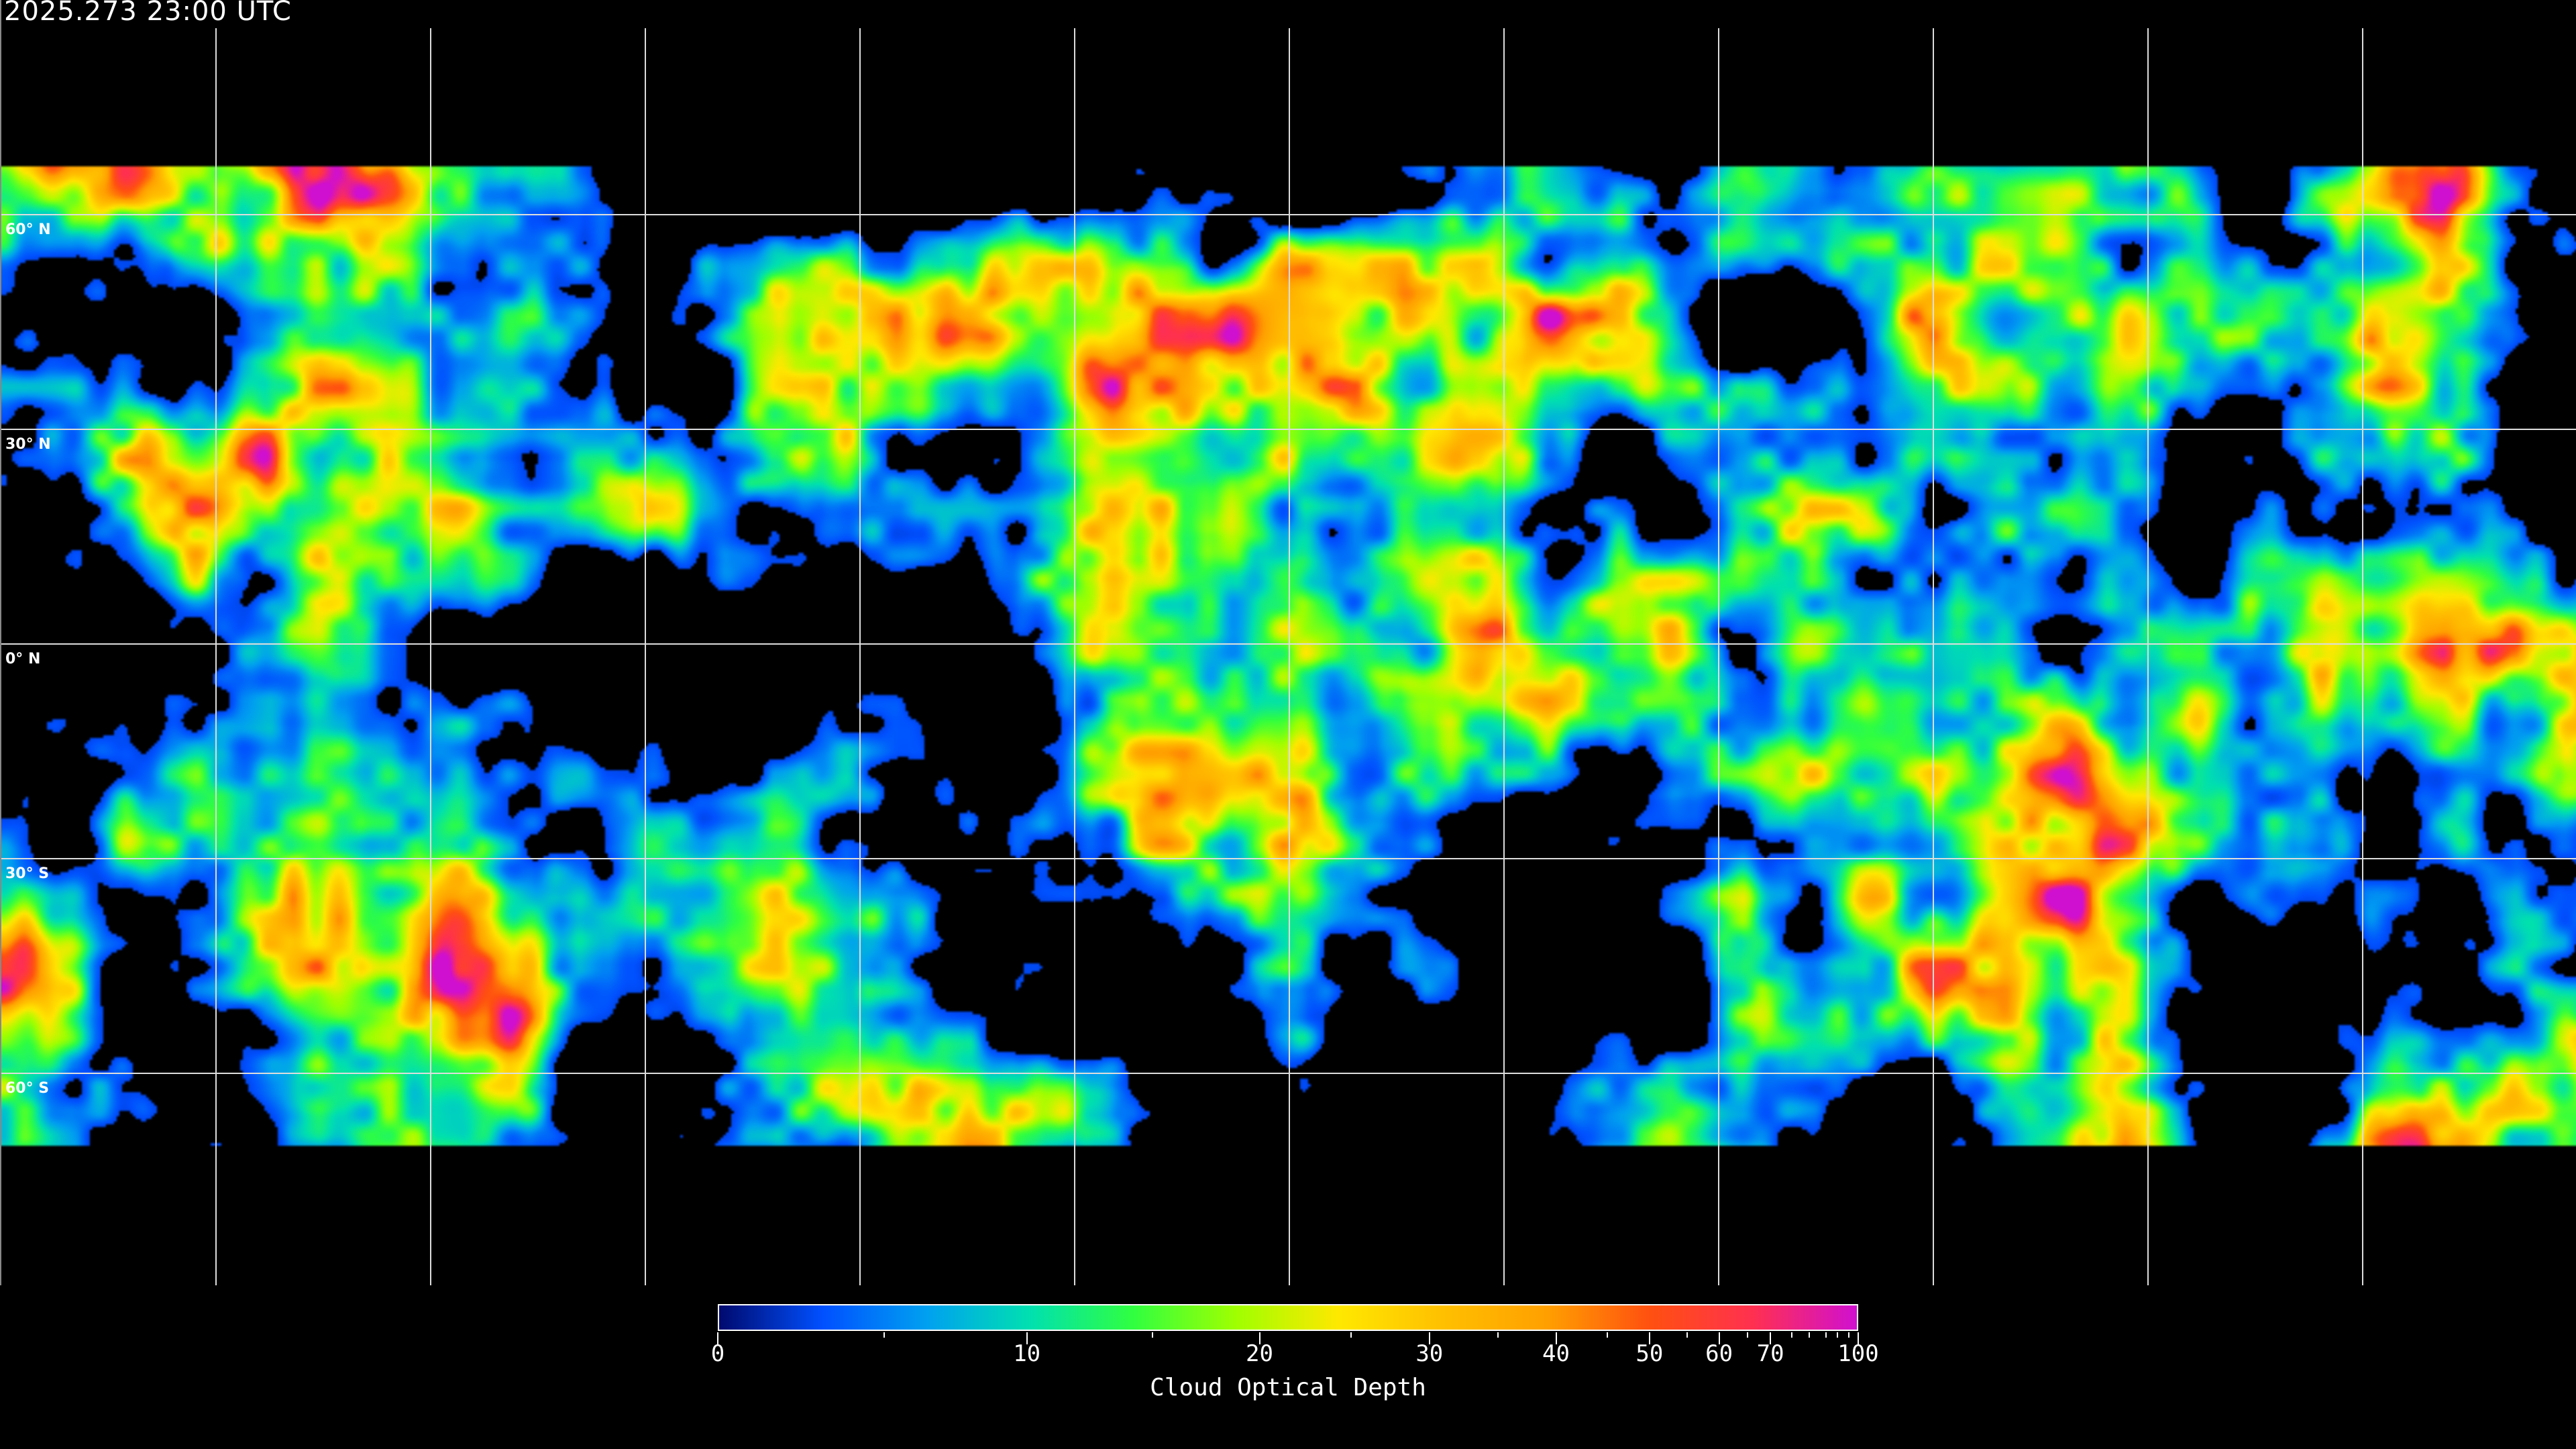 Image resolution: width=2576 pixels, height=1449 pixels. What do you see at coordinates (1719, 1353) in the screenshot?
I see `colorbar-tick-label: 60` at bounding box center [1719, 1353].